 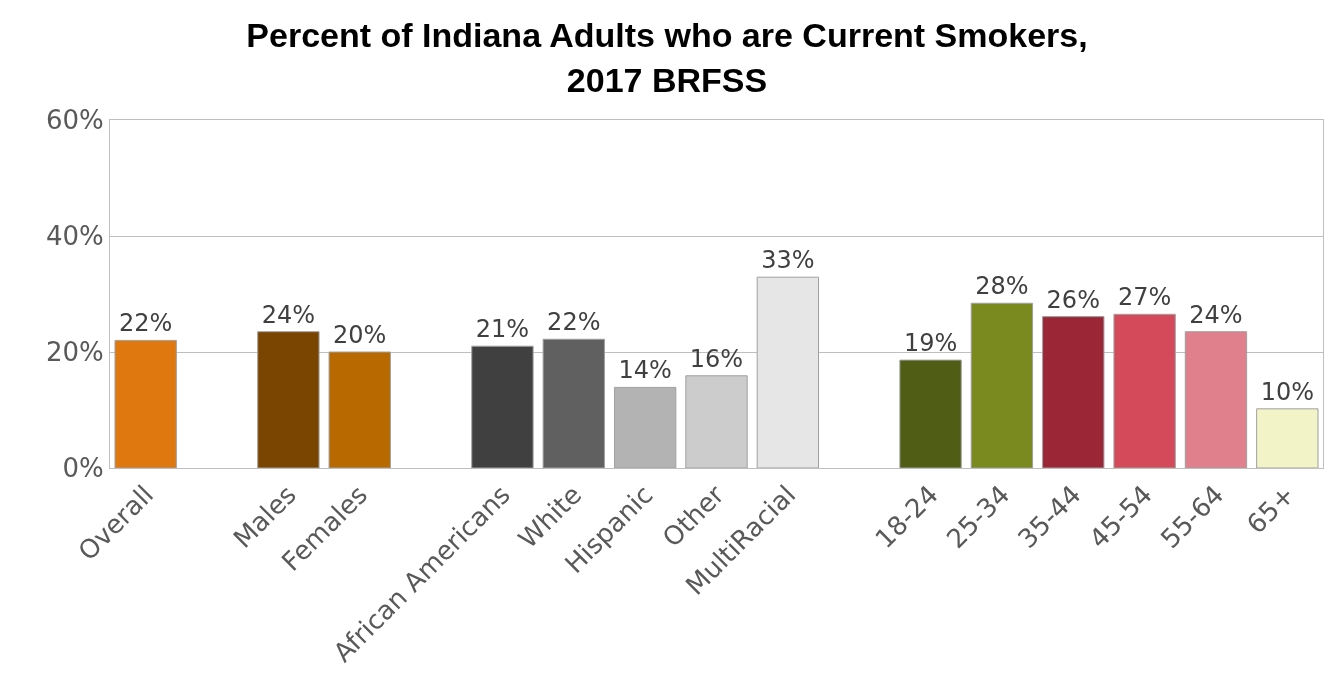 What do you see at coordinates (75, 236) in the screenshot?
I see `y-tick-label: 40%` at bounding box center [75, 236].